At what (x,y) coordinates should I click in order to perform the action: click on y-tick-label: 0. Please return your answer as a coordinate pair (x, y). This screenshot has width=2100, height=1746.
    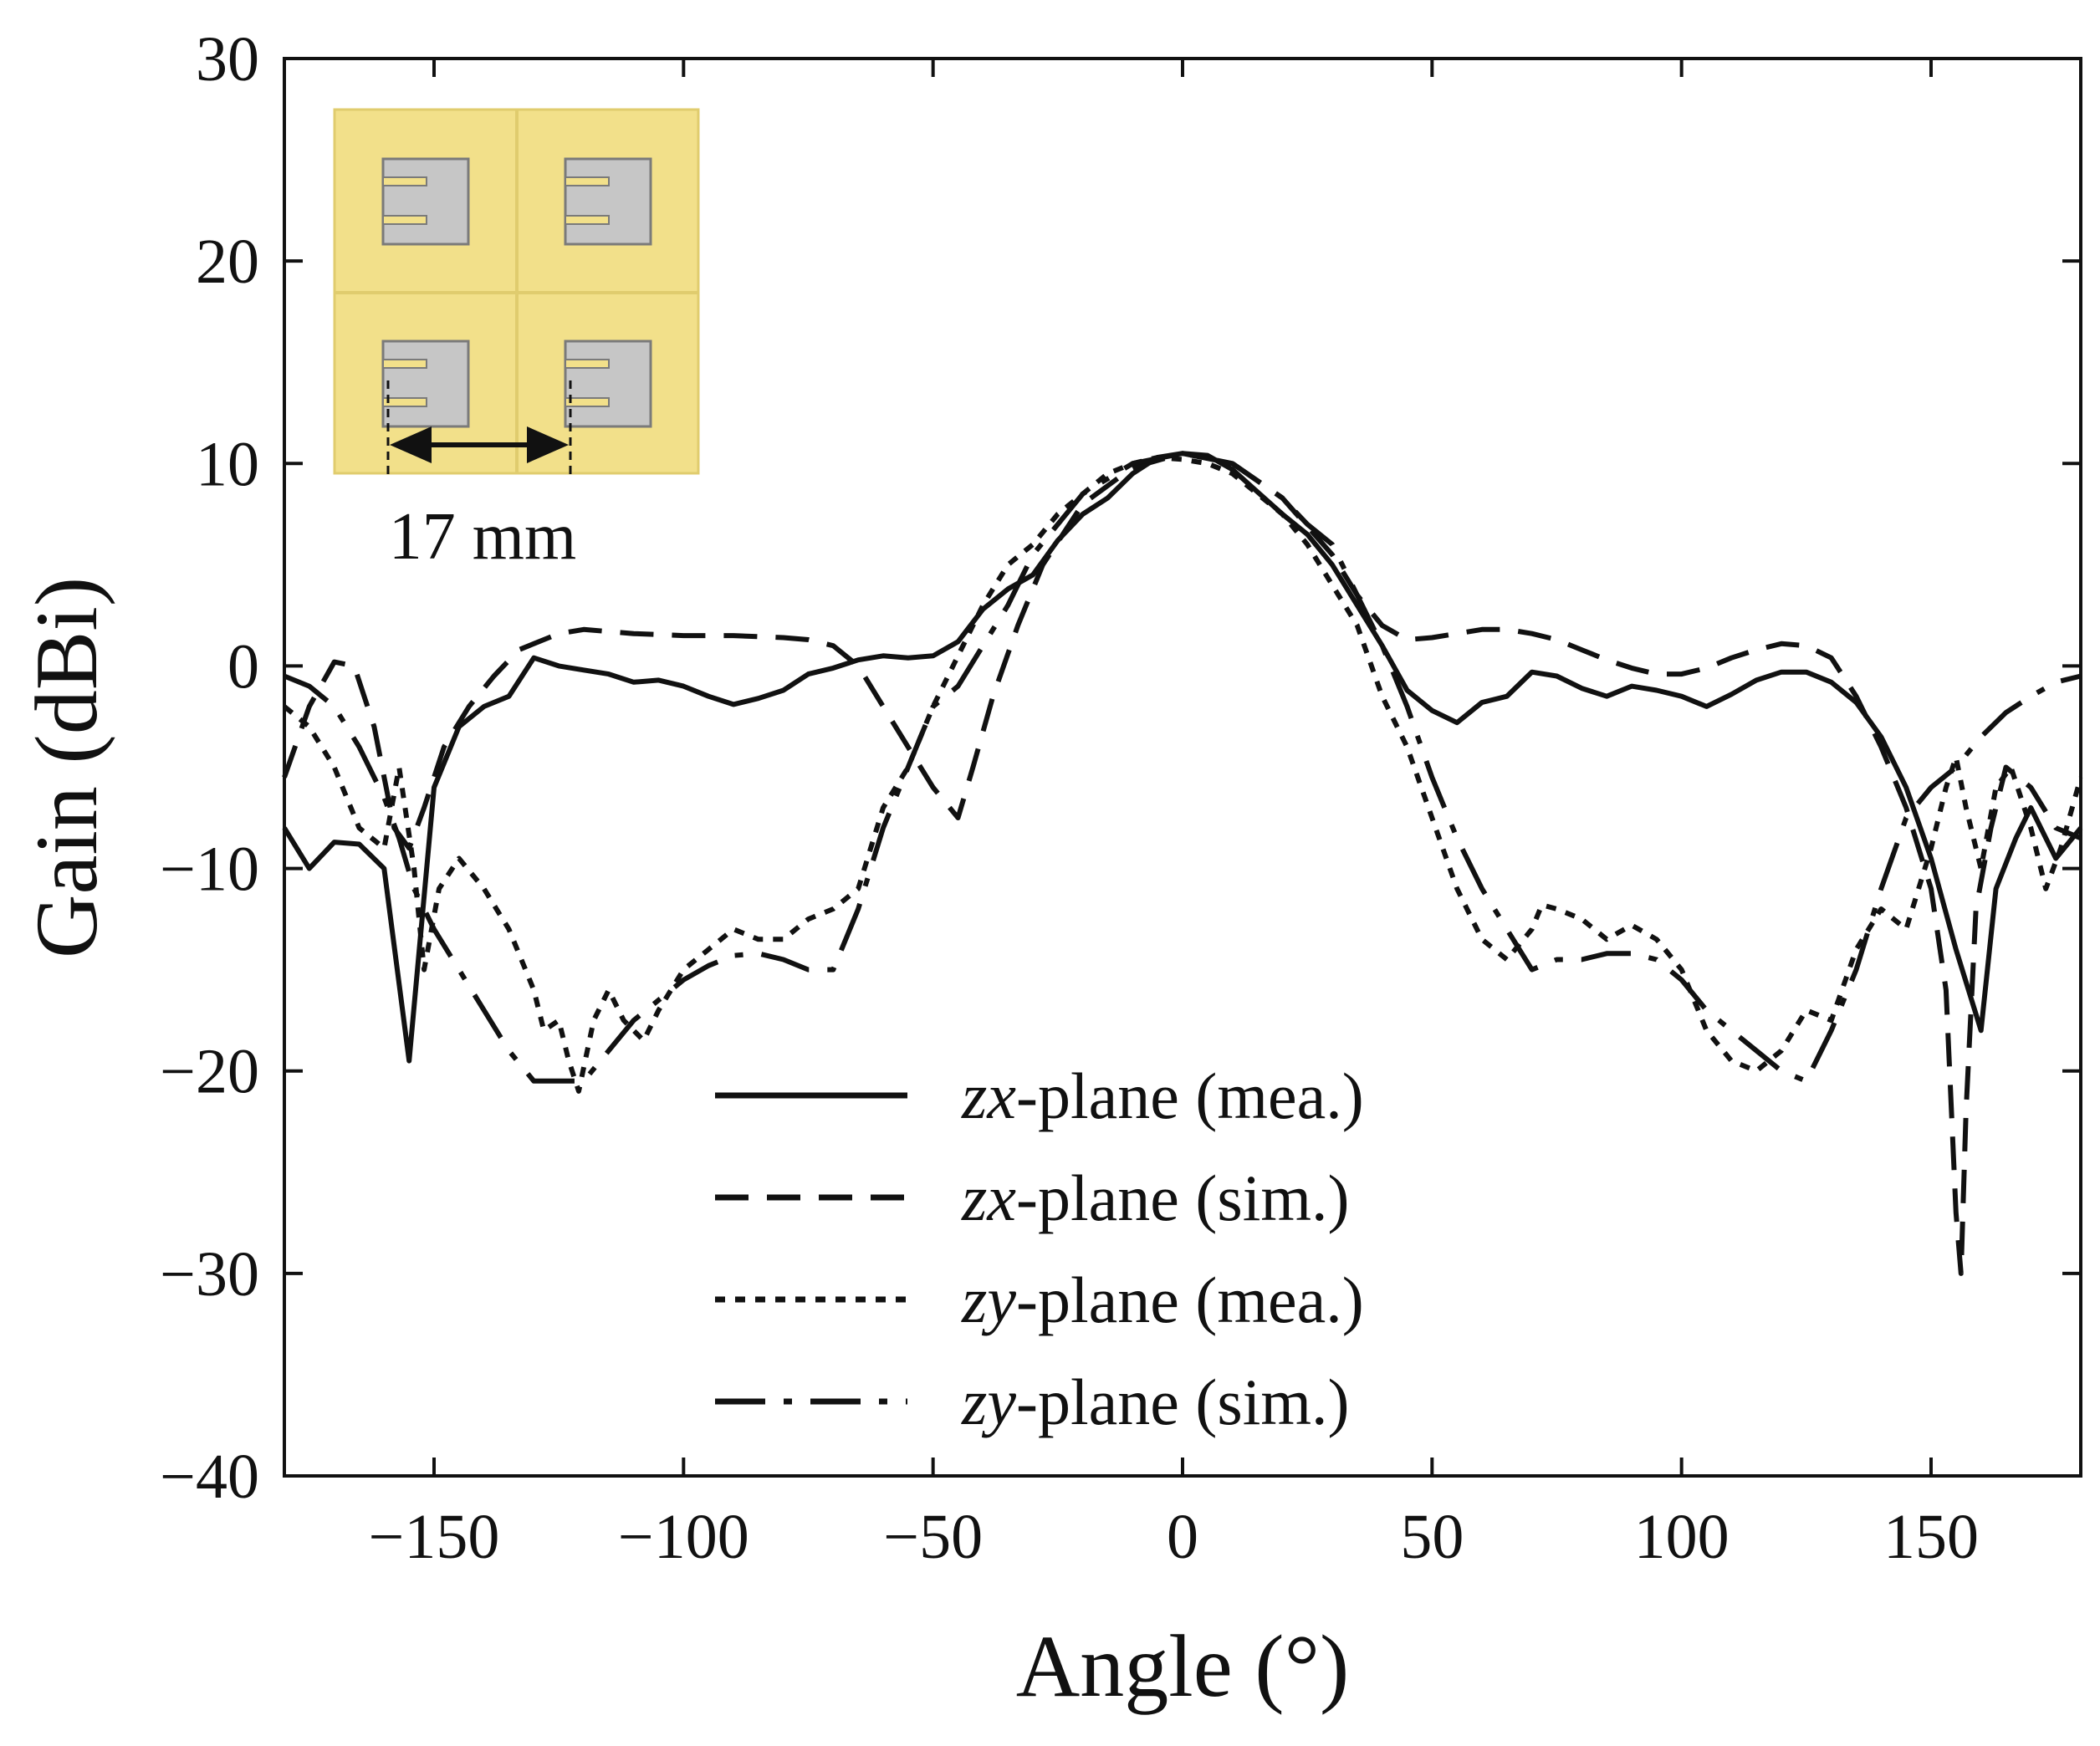
    Looking at the image, I should click on (243, 666).